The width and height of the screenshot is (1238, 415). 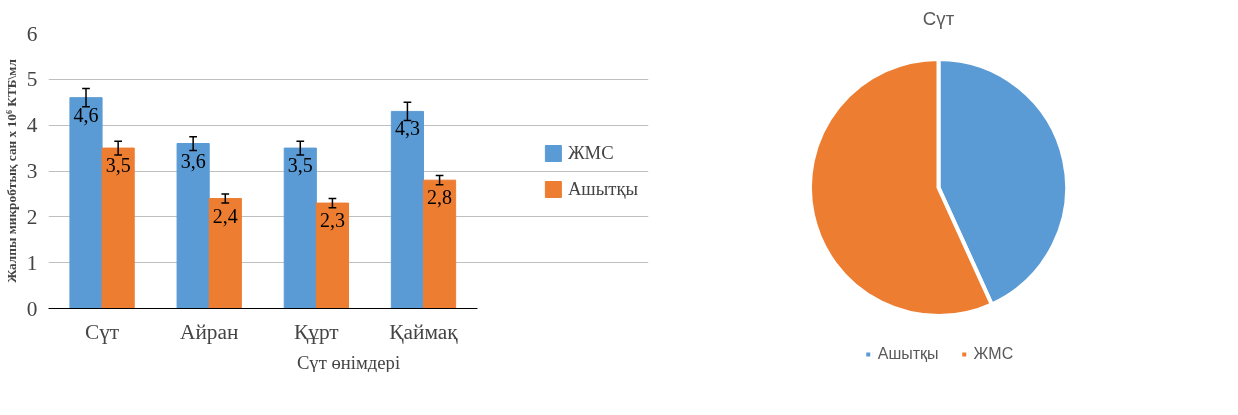 I want to click on data-label: 2,4, so click(x=225, y=215).